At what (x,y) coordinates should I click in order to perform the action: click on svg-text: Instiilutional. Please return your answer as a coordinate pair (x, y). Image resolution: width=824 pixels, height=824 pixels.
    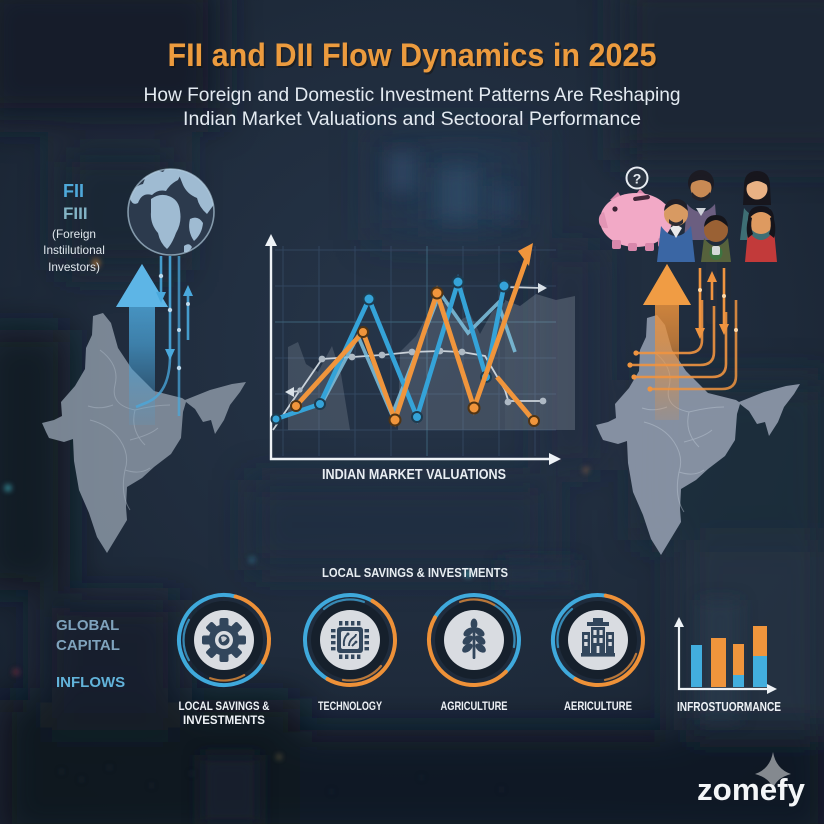
    Looking at the image, I should click on (74, 250).